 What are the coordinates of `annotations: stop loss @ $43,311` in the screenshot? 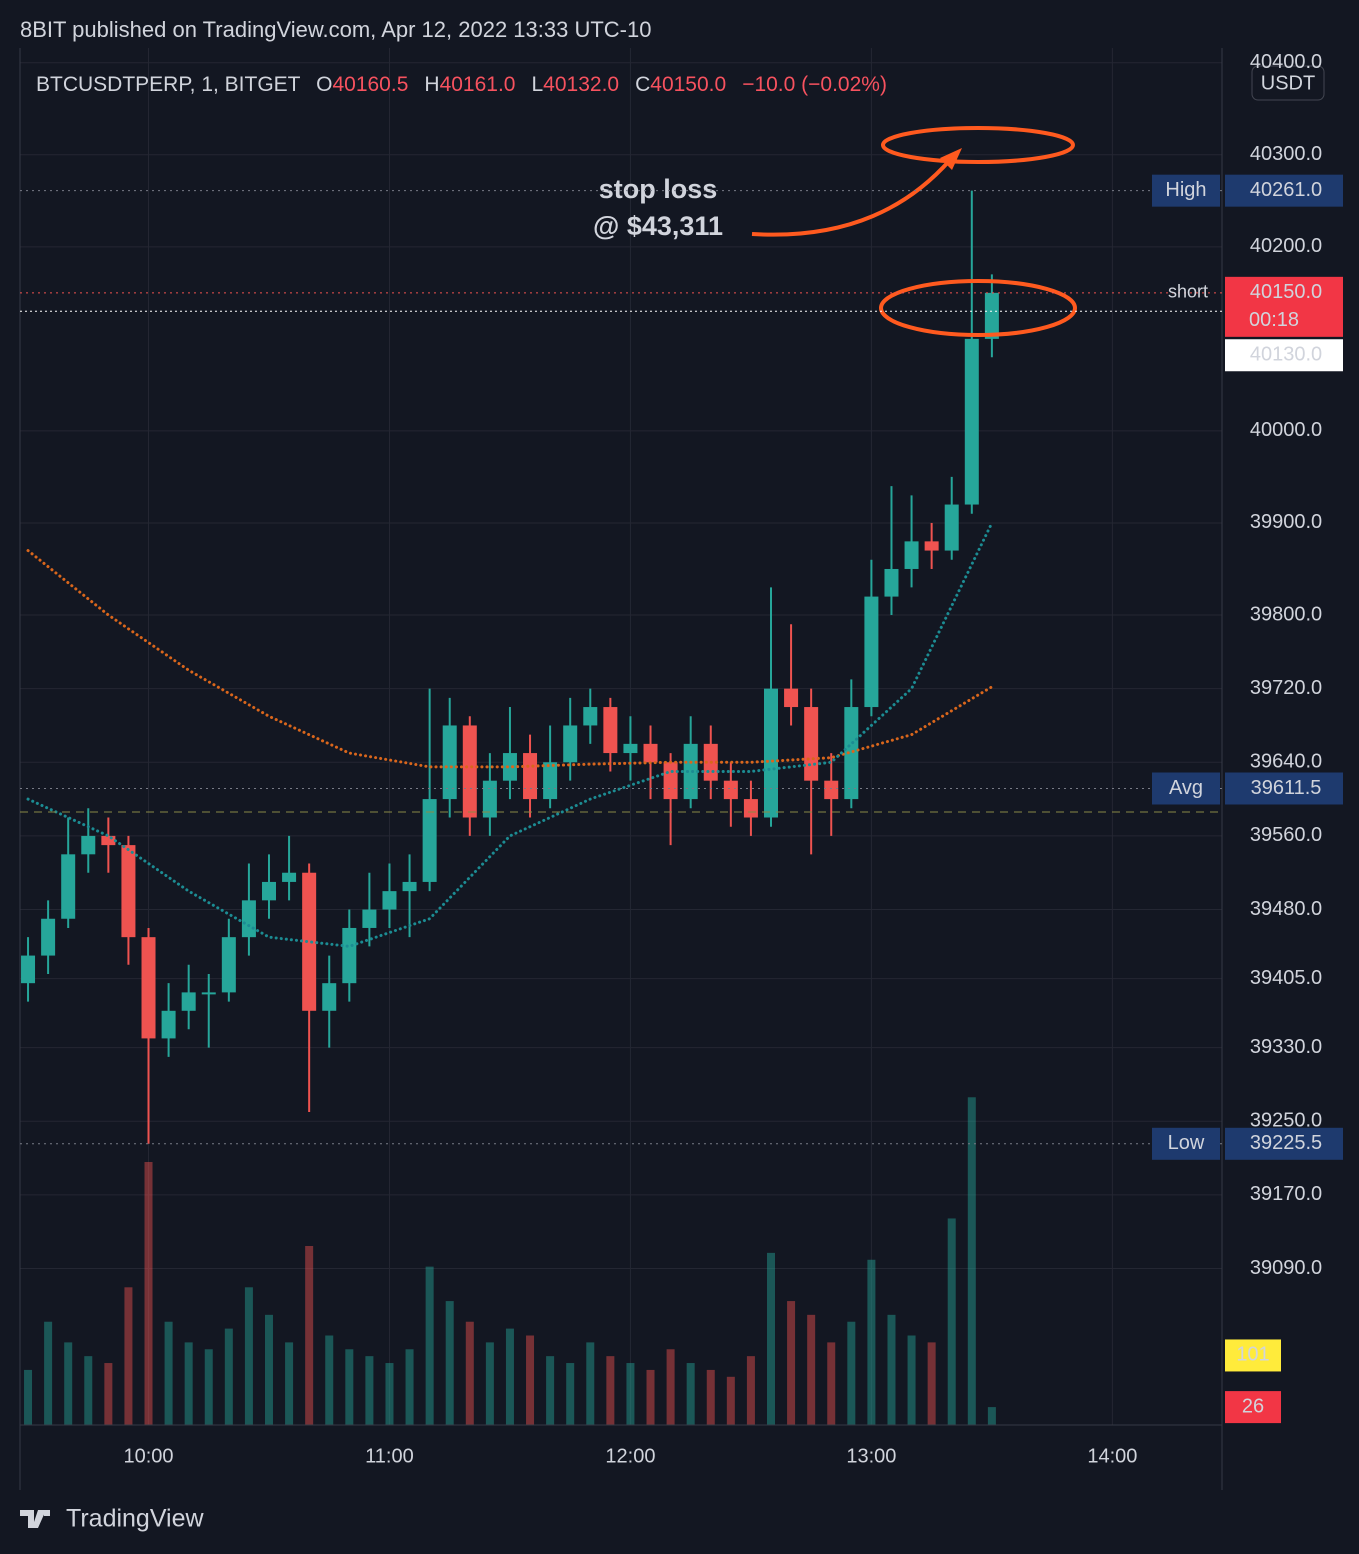 It's located at (835, 231).